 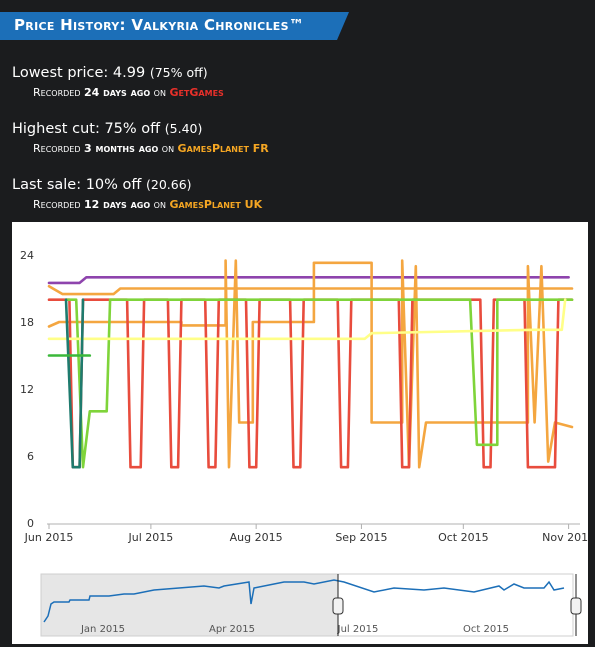 I want to click on stat-extra: (75% off), so click(x=178, y=72).